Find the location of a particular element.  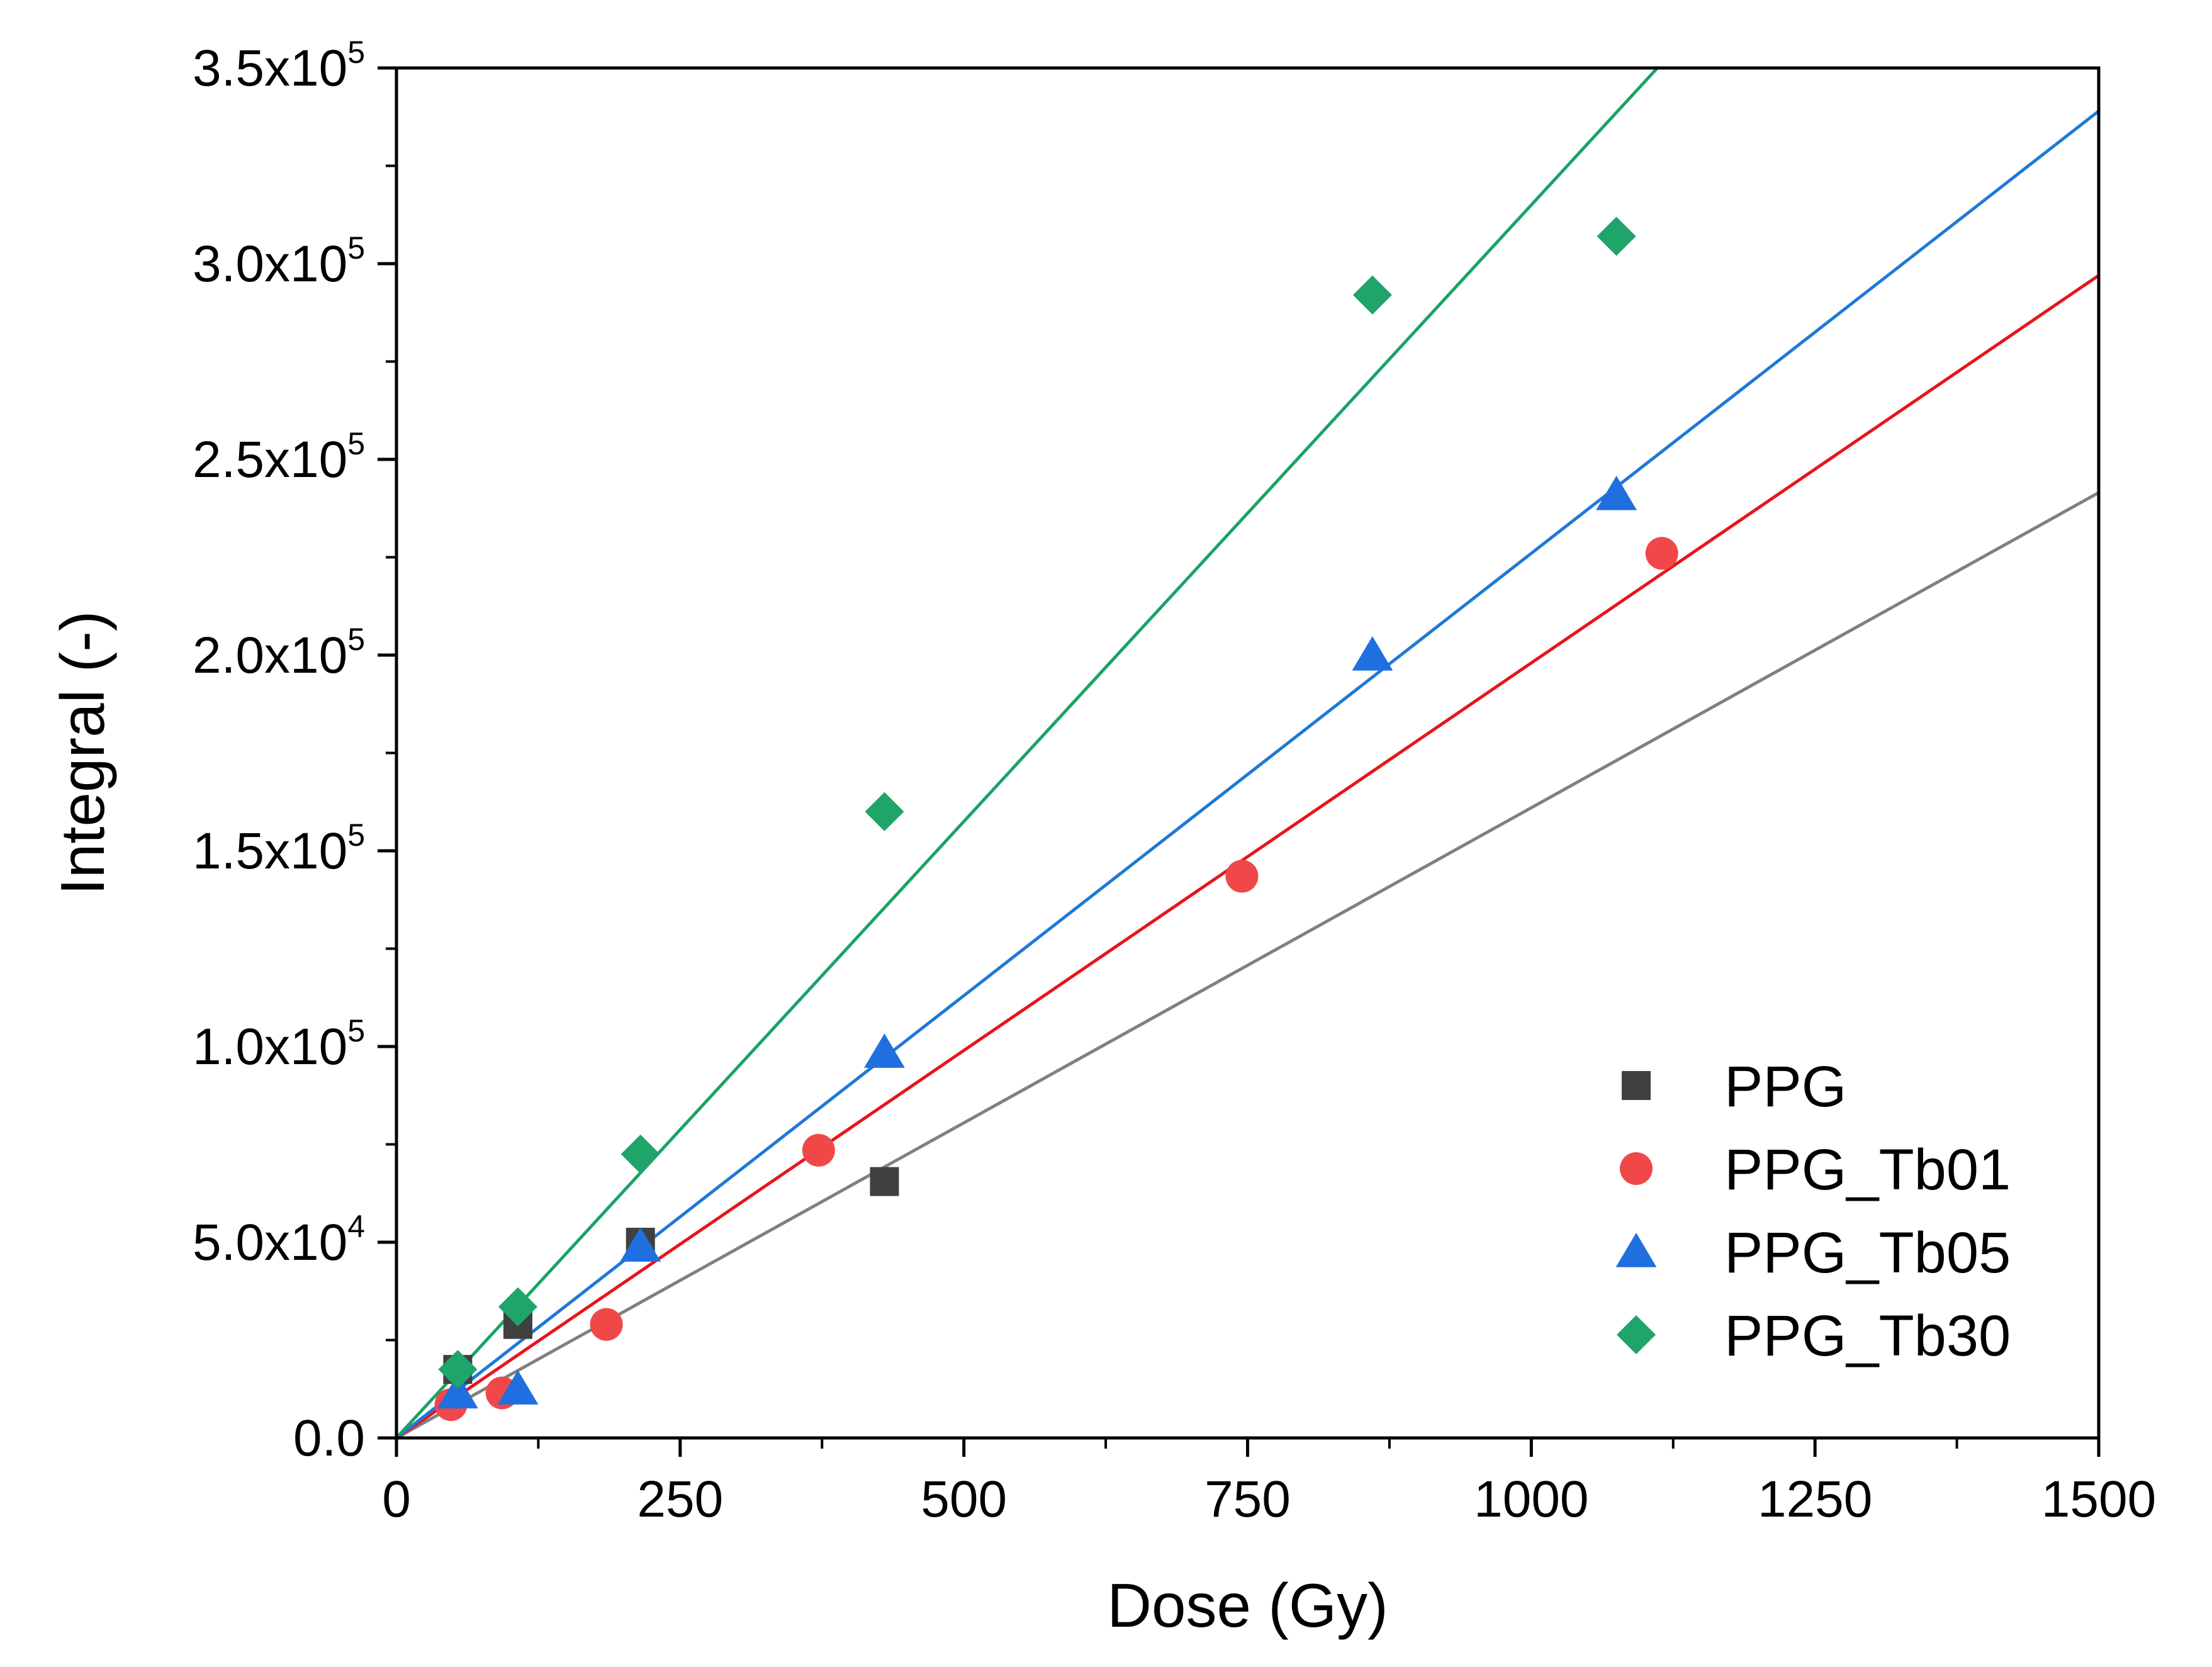

y-axis-ticks is located at coordinates (387, 753).